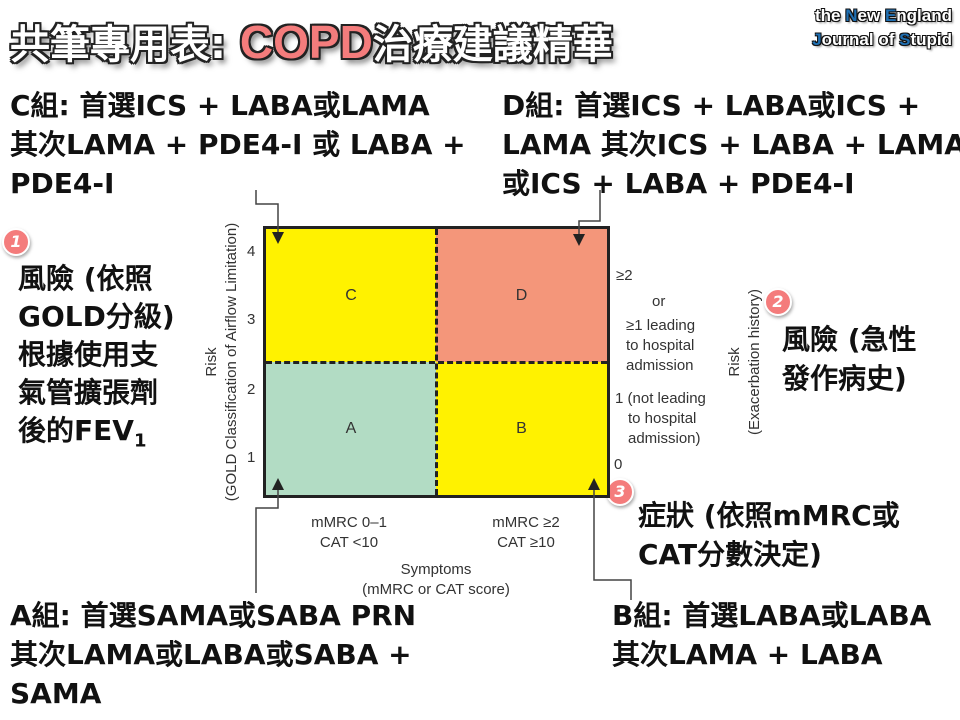 Image resolution: width=960 pixels, height=720 pixels. I want to click on badge-1: 1, so click(16, 242).